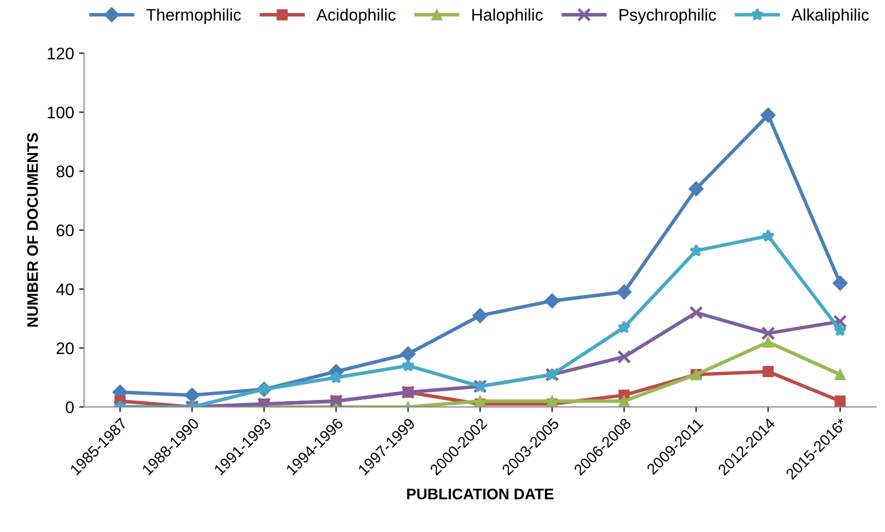 The width and height of the screenshot is (885, 532). Describe the element at coordinates (65, 230) in the screenshot. I see `y-tick-label: 60` at that location.